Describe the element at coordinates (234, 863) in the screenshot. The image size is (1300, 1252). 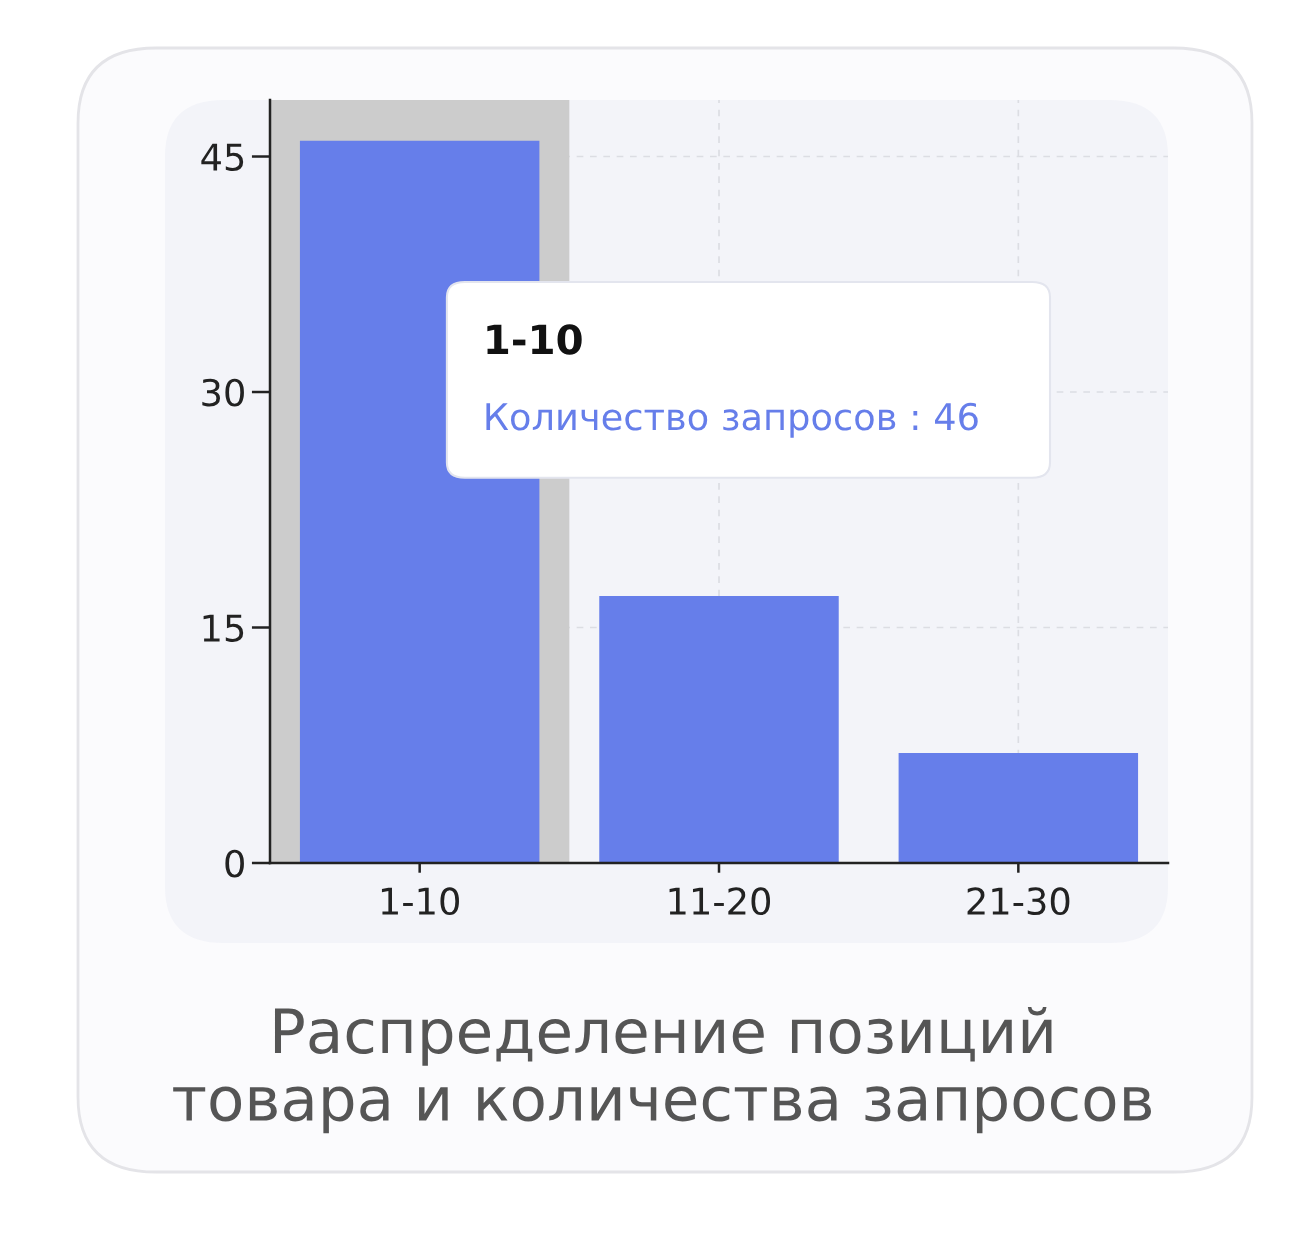
I see `y-tick-label: 0` at that location.